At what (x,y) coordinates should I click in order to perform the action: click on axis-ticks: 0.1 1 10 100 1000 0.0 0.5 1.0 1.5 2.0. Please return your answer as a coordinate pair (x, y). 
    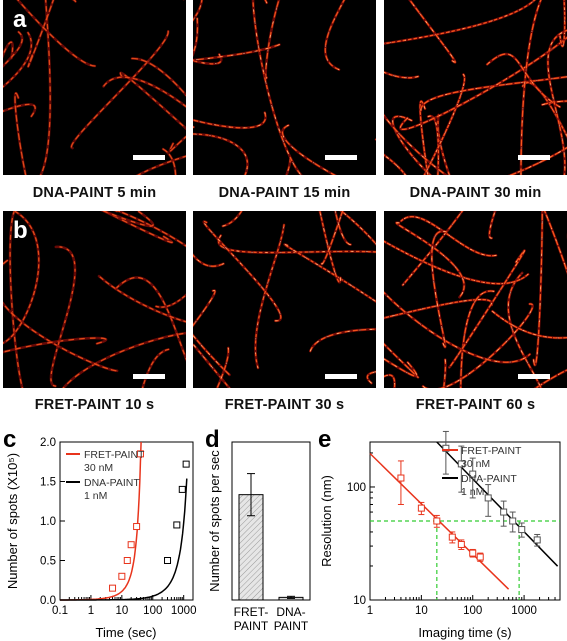
    Looking at the image, I should click on (118, 527).